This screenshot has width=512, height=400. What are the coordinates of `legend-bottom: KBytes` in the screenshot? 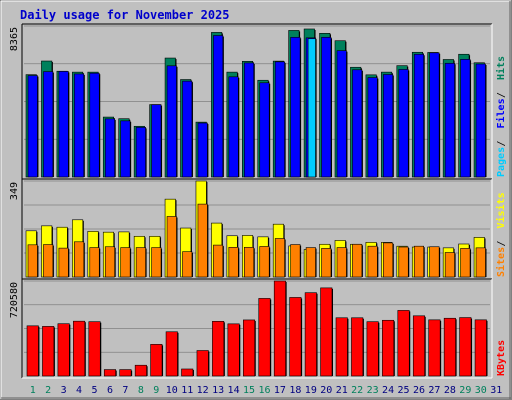 It's located at (501, 358).